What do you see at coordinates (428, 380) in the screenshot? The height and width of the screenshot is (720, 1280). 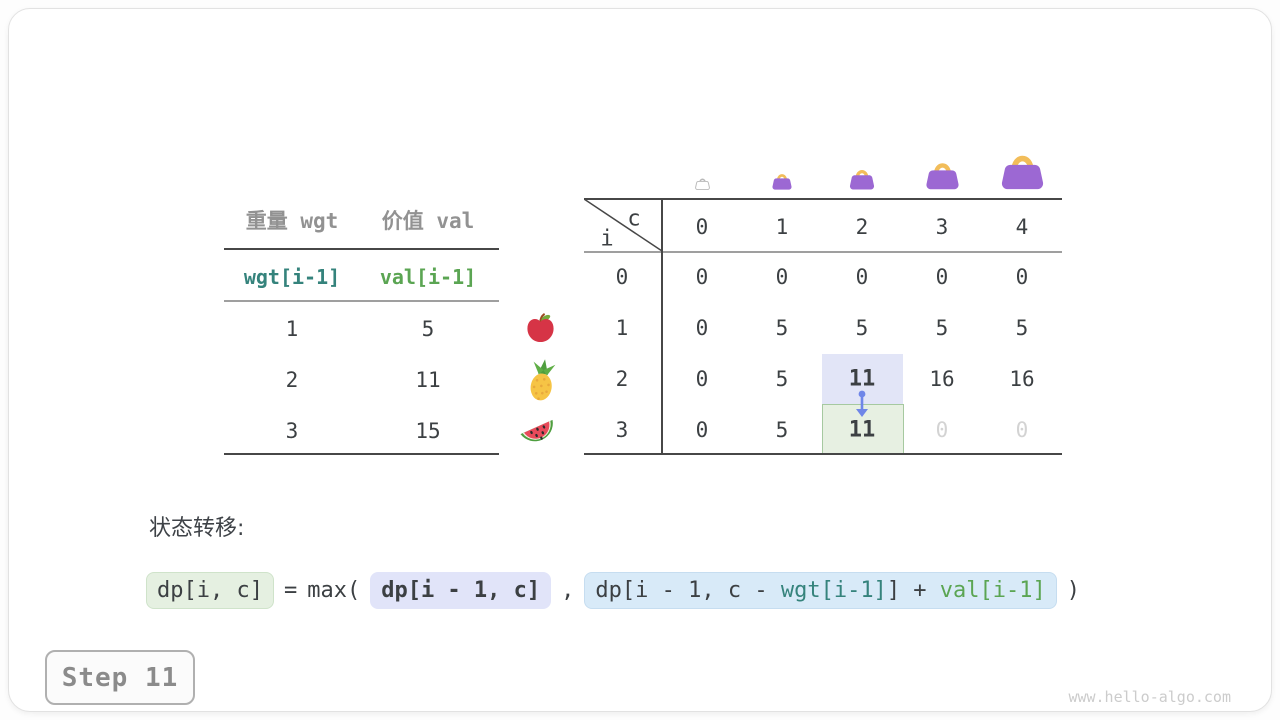 I see `item-2-value: 11` at bounding box center [428, 380].